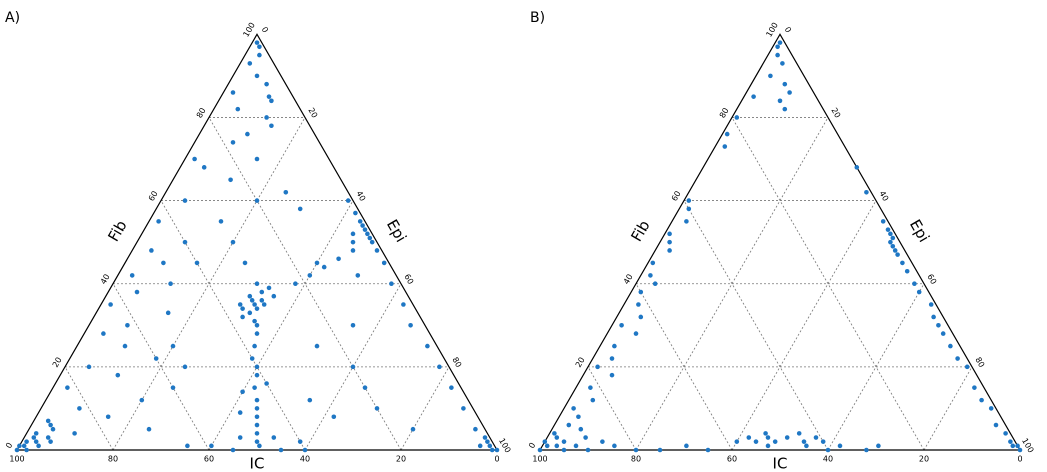 This screenshot has height=472, width=1047. What do you see at coordinates (828, 459) in the screenshot?
I see `ic-tick-label: 40` at bounding box center [828, 459].